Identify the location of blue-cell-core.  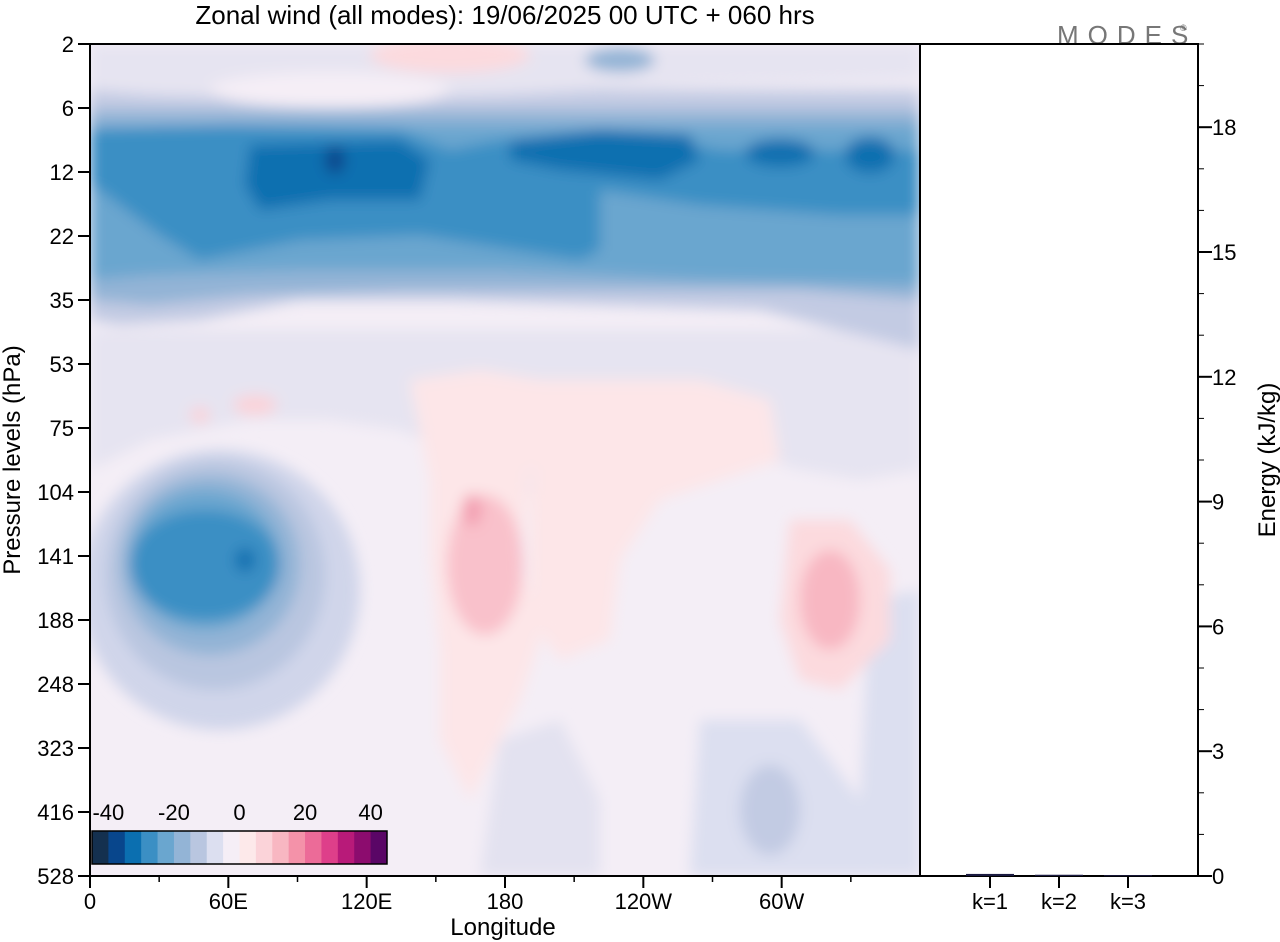
(205, 565).